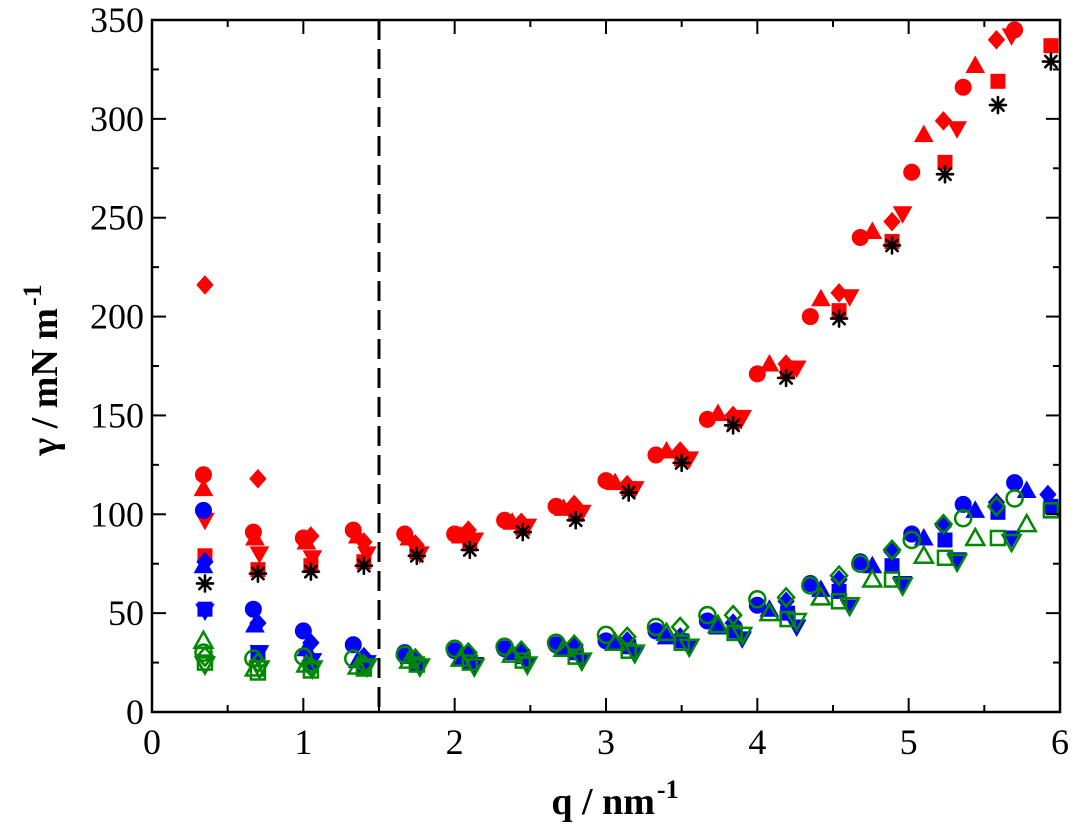  I want to click on x-tick-label: 1, so click(303, 742).